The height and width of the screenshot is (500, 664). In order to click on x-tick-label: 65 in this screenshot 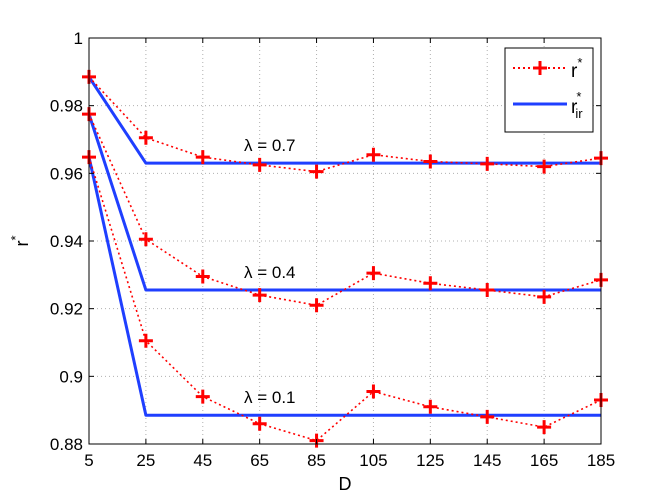, I will do `click(259, 460)`.